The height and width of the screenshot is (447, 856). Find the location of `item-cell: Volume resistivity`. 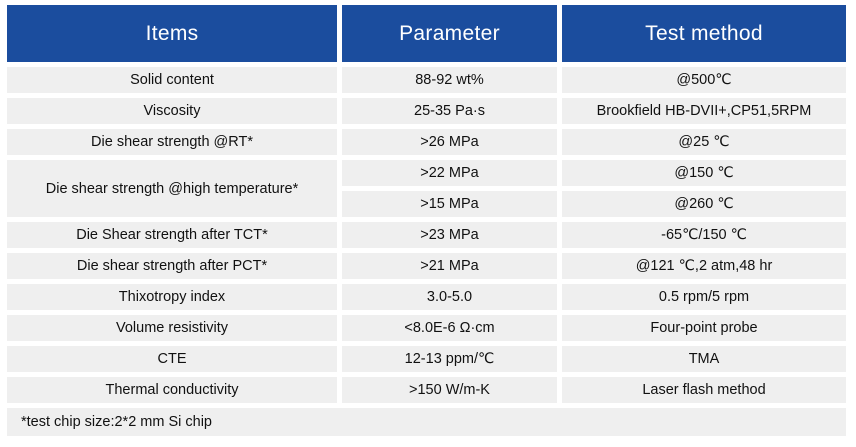

item-cell: Volume resistivity is located at coordinates (172, 328).